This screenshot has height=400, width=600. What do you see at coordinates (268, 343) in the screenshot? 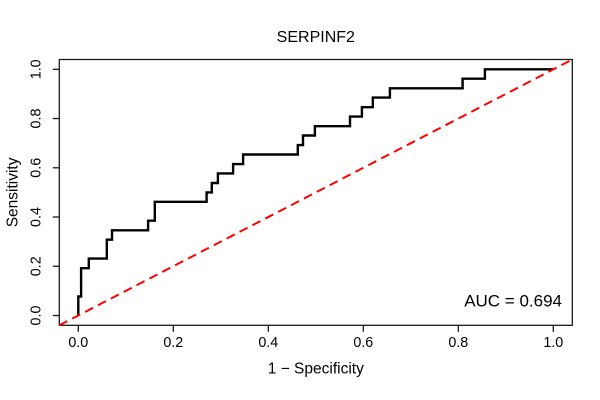
I see `x-tick-label: 0.4` at bounding box center [268, 343].